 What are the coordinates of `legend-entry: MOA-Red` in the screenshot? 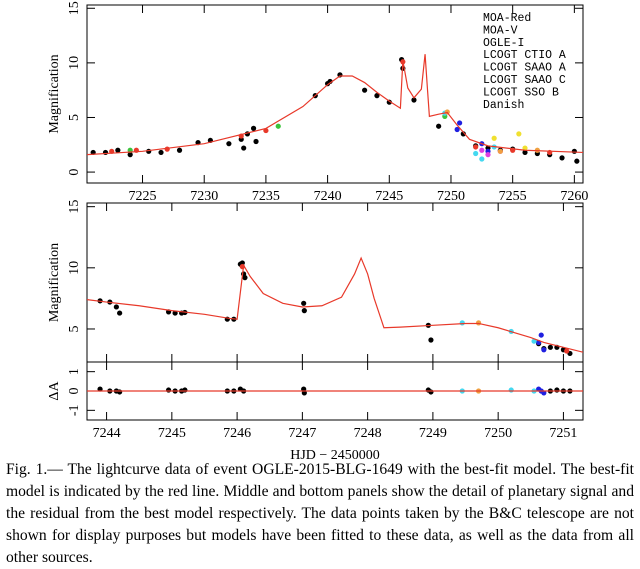 It's located at (507, 18).